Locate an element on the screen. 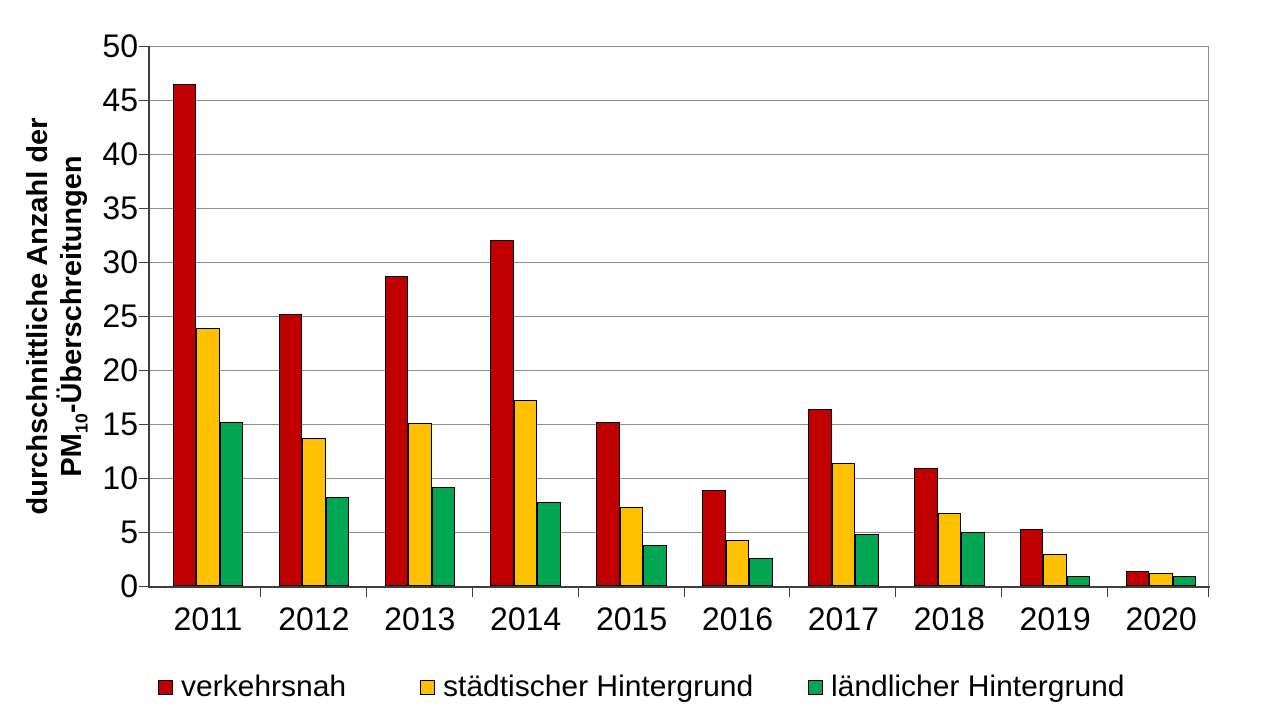 The height and width of the screenshot is (720, 1280). legend-item-verkehrsnah: verkehrsnah is located at coordinates (252, 687).